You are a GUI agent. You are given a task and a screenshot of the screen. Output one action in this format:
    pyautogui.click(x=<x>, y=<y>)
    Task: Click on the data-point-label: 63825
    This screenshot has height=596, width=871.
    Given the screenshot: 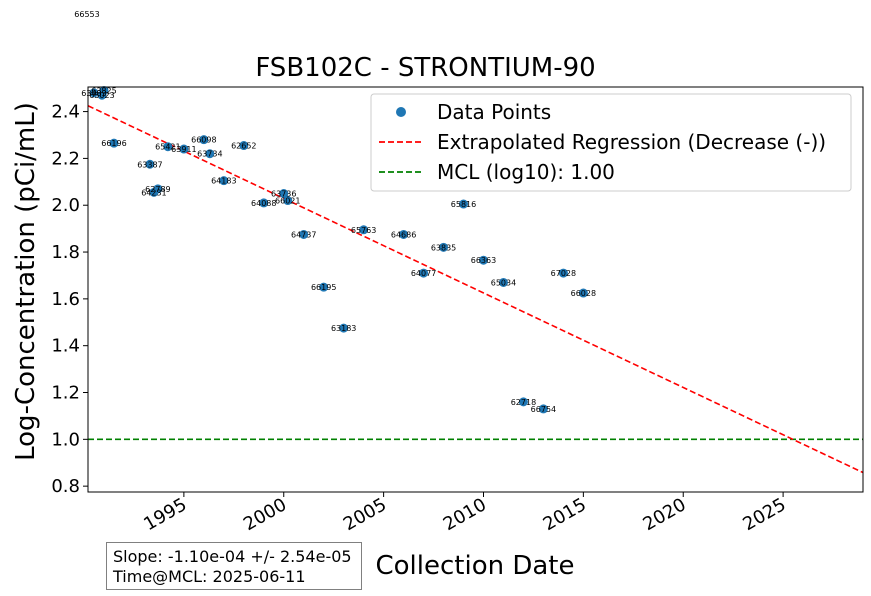 What is the action you would take?
    pyautogui.click(x=103, y=91)
    